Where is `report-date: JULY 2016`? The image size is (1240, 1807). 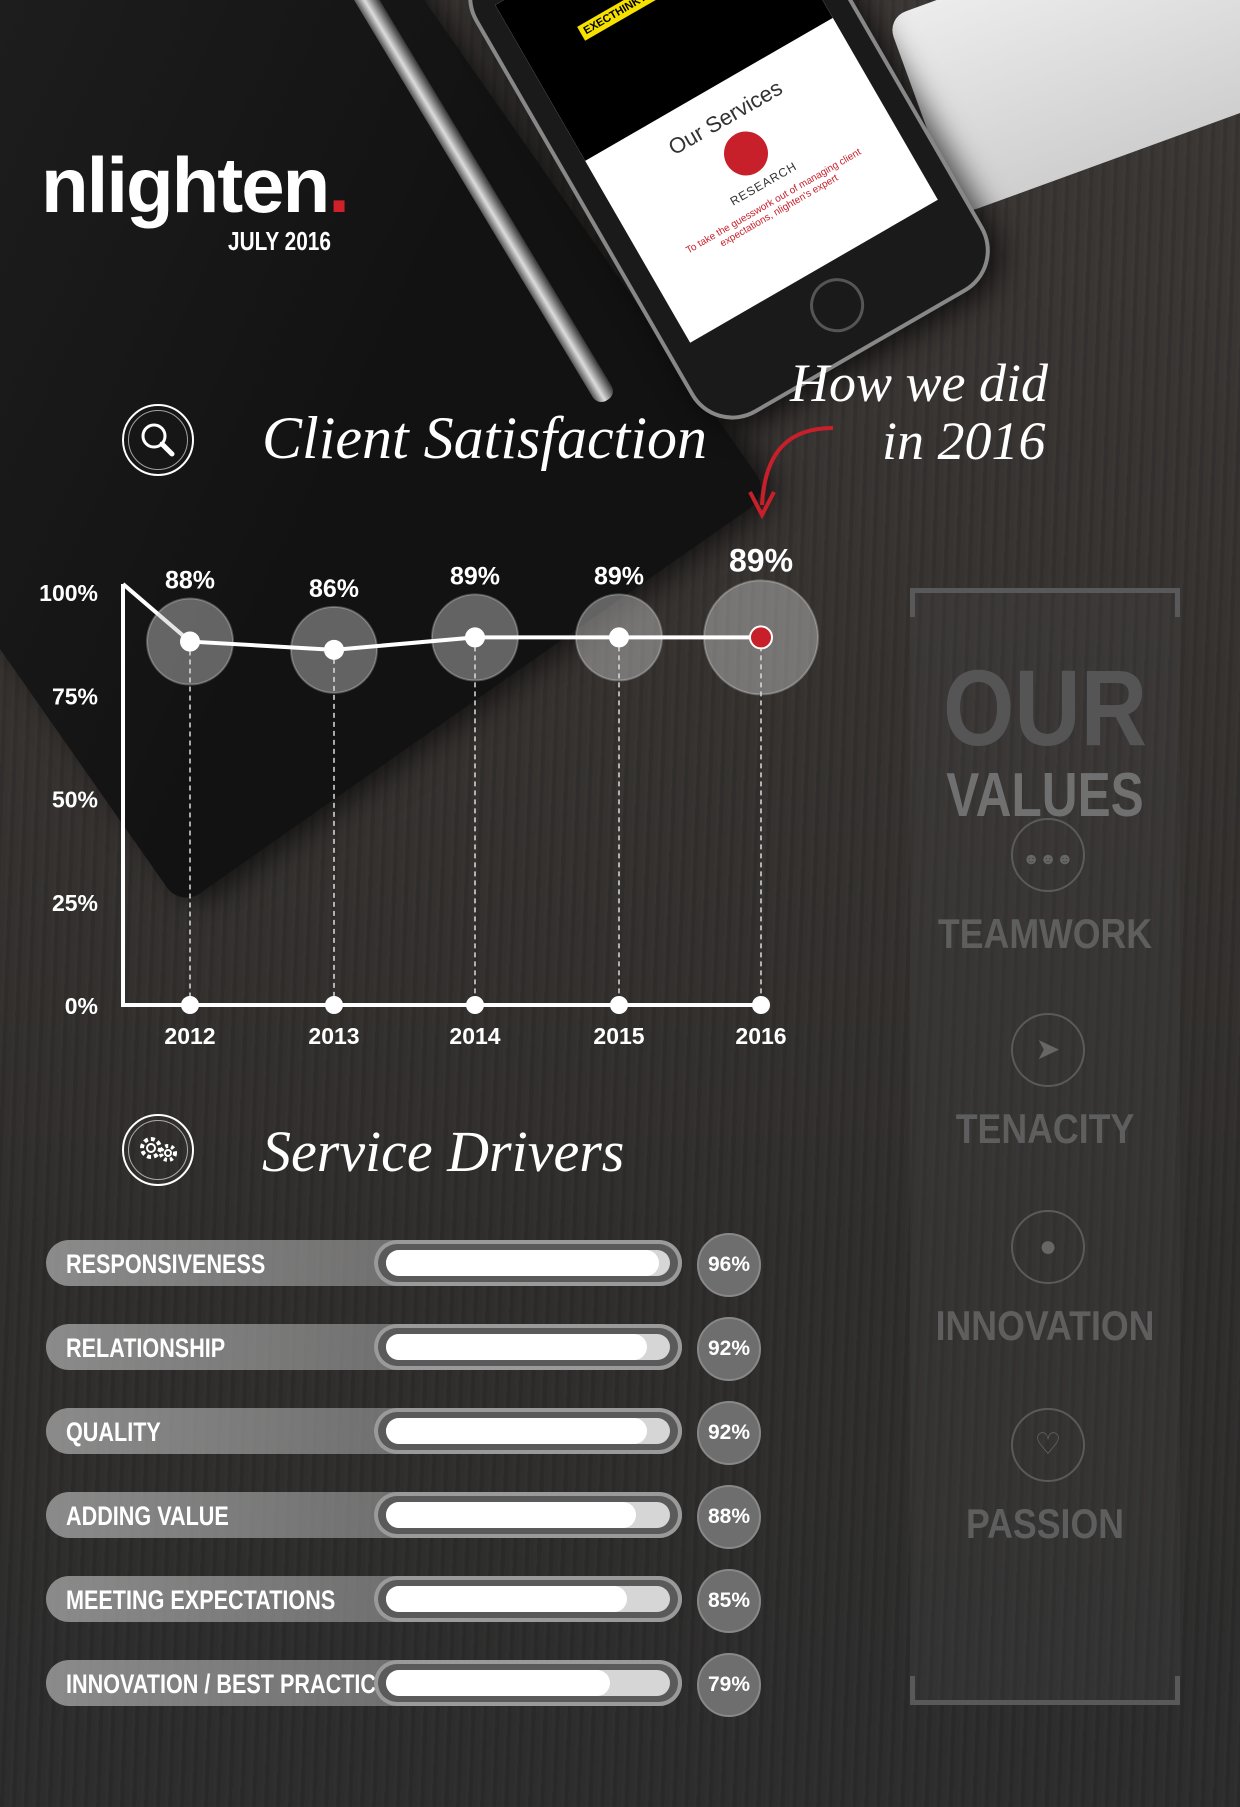
report-date: JULY 2016 is located at coordinates (279, 241).